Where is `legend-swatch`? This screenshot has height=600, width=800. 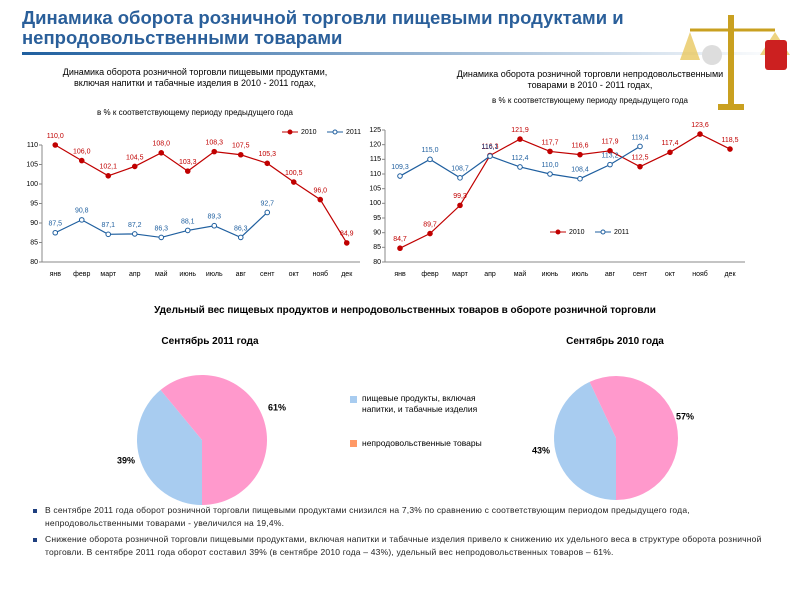 legend-swatch is located at coordinates (353, 399).